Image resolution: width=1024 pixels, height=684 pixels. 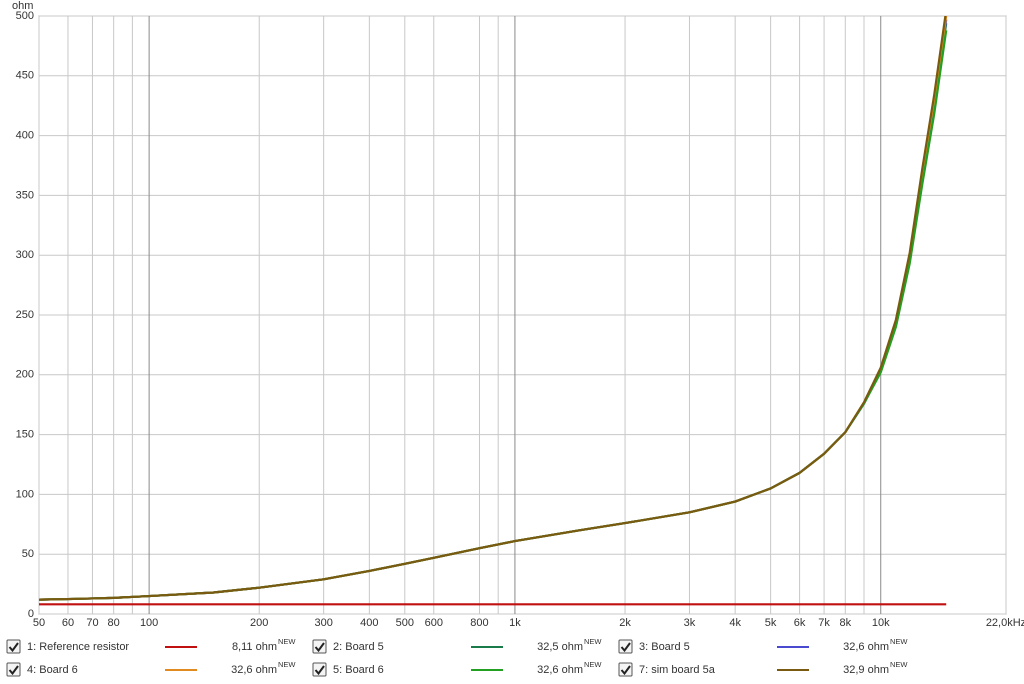 What do you see at coordinates (690, 623) in the screenshot?
I see `x-tick-label: 3k` at bounding box center [690, 623].